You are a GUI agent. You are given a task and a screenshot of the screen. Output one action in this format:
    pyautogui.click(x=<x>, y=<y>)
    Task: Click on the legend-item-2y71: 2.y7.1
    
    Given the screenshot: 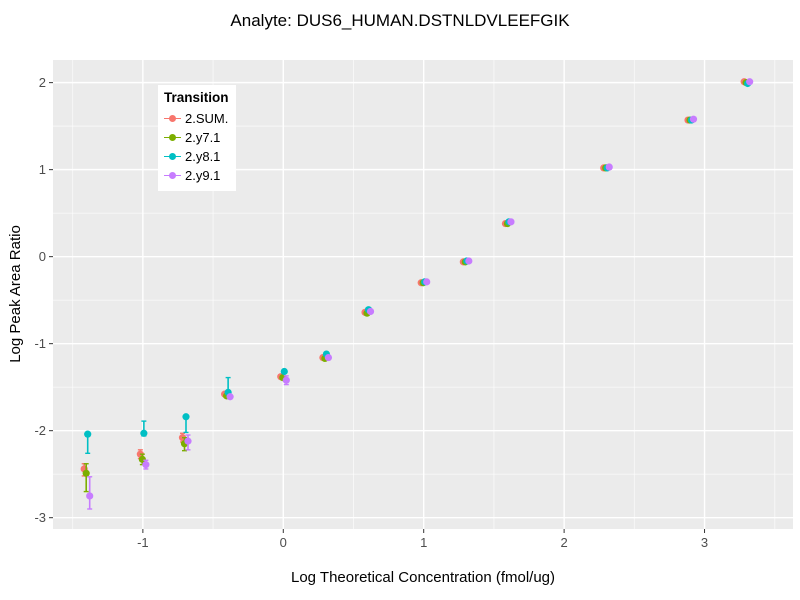 What is the action you would take?
    pyautogui.click(x=197, y=137)
    